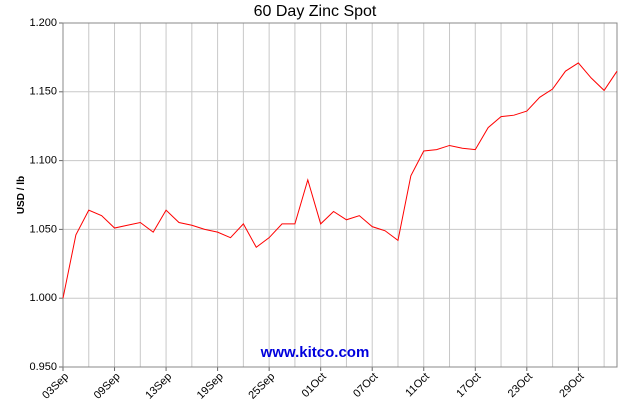  Describe the element at coordinates (21, 195) in the screenshot. I see `y-axis-label: USD / lb` at that location.